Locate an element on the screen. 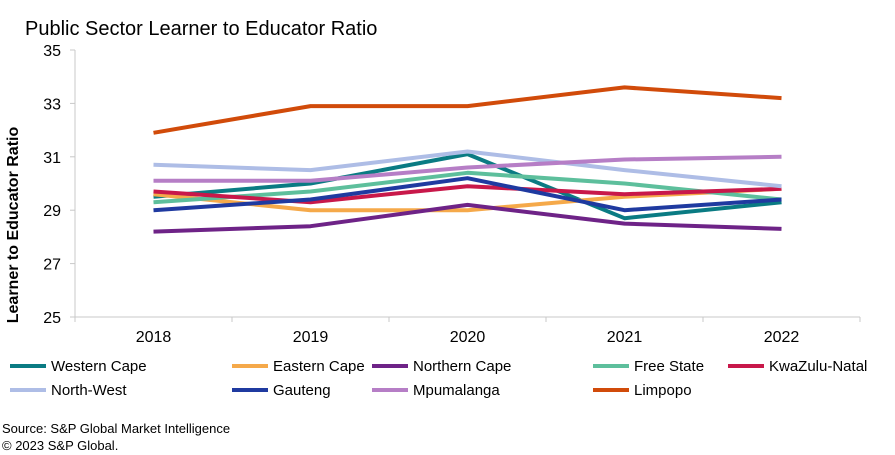 The width and height of the screenshot is (895, 455). series-line-gauteng is located at coordinates (467, 194).